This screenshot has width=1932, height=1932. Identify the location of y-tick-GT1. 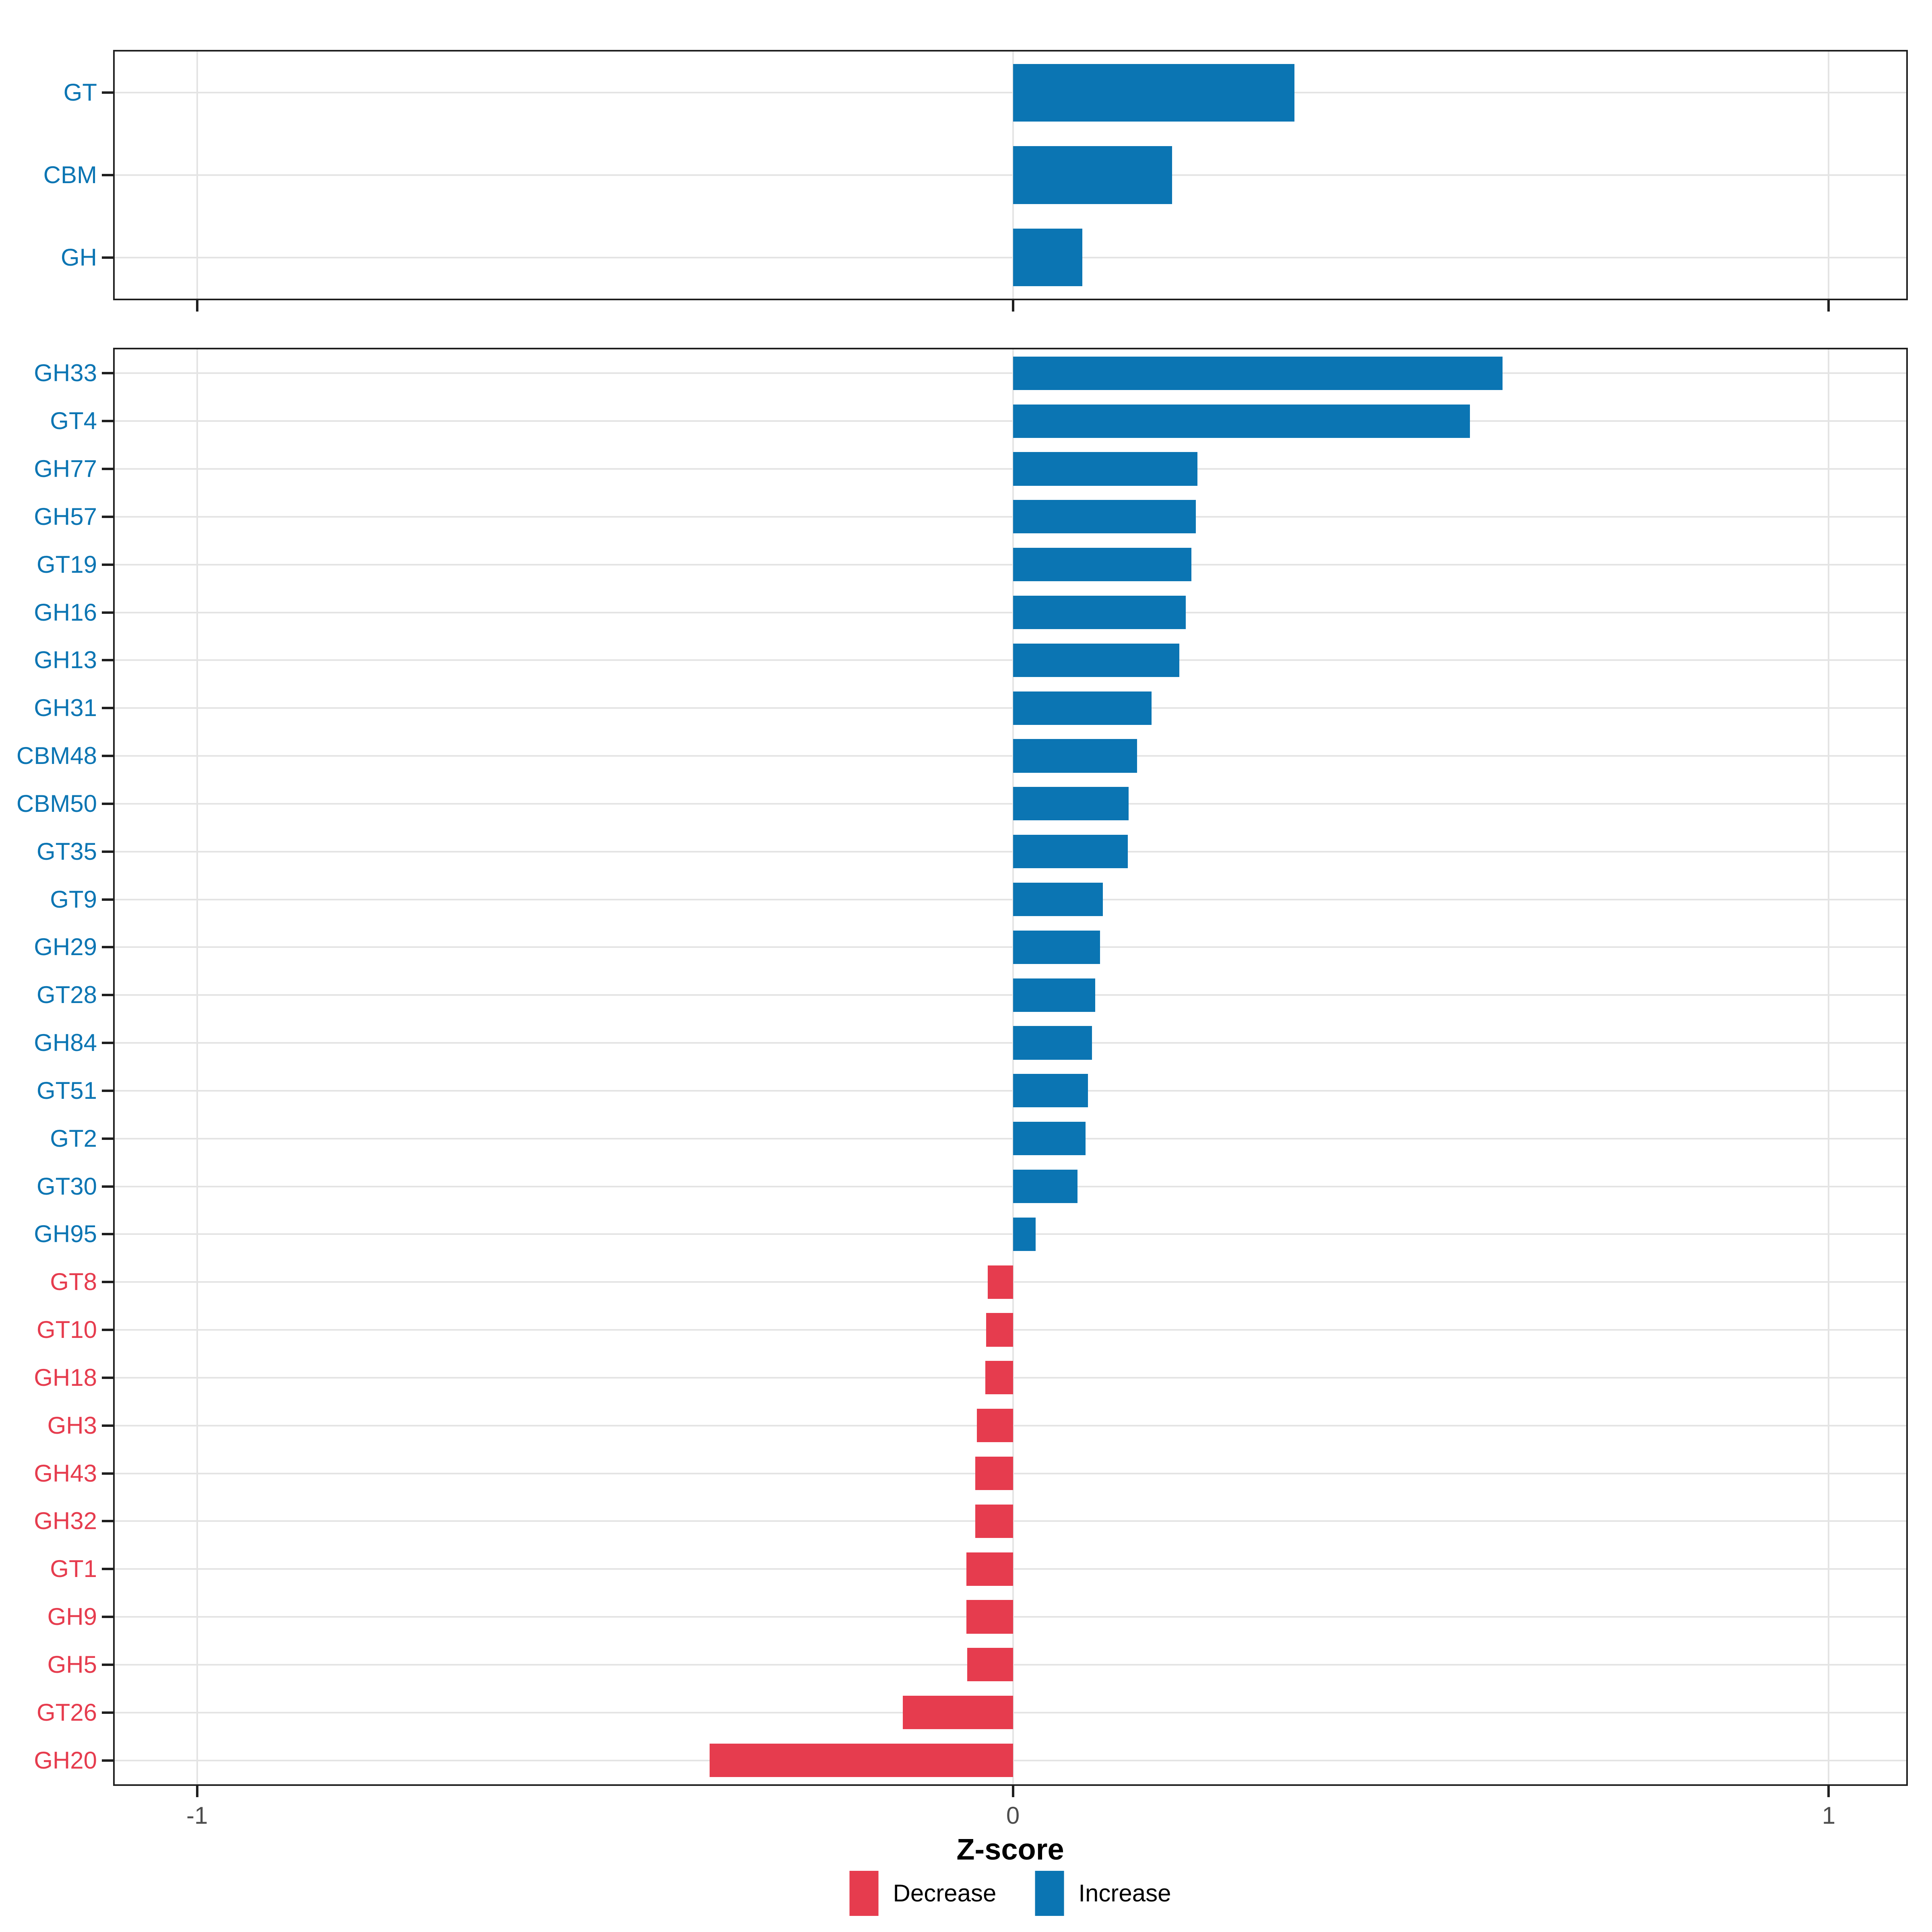
(107, 1569).